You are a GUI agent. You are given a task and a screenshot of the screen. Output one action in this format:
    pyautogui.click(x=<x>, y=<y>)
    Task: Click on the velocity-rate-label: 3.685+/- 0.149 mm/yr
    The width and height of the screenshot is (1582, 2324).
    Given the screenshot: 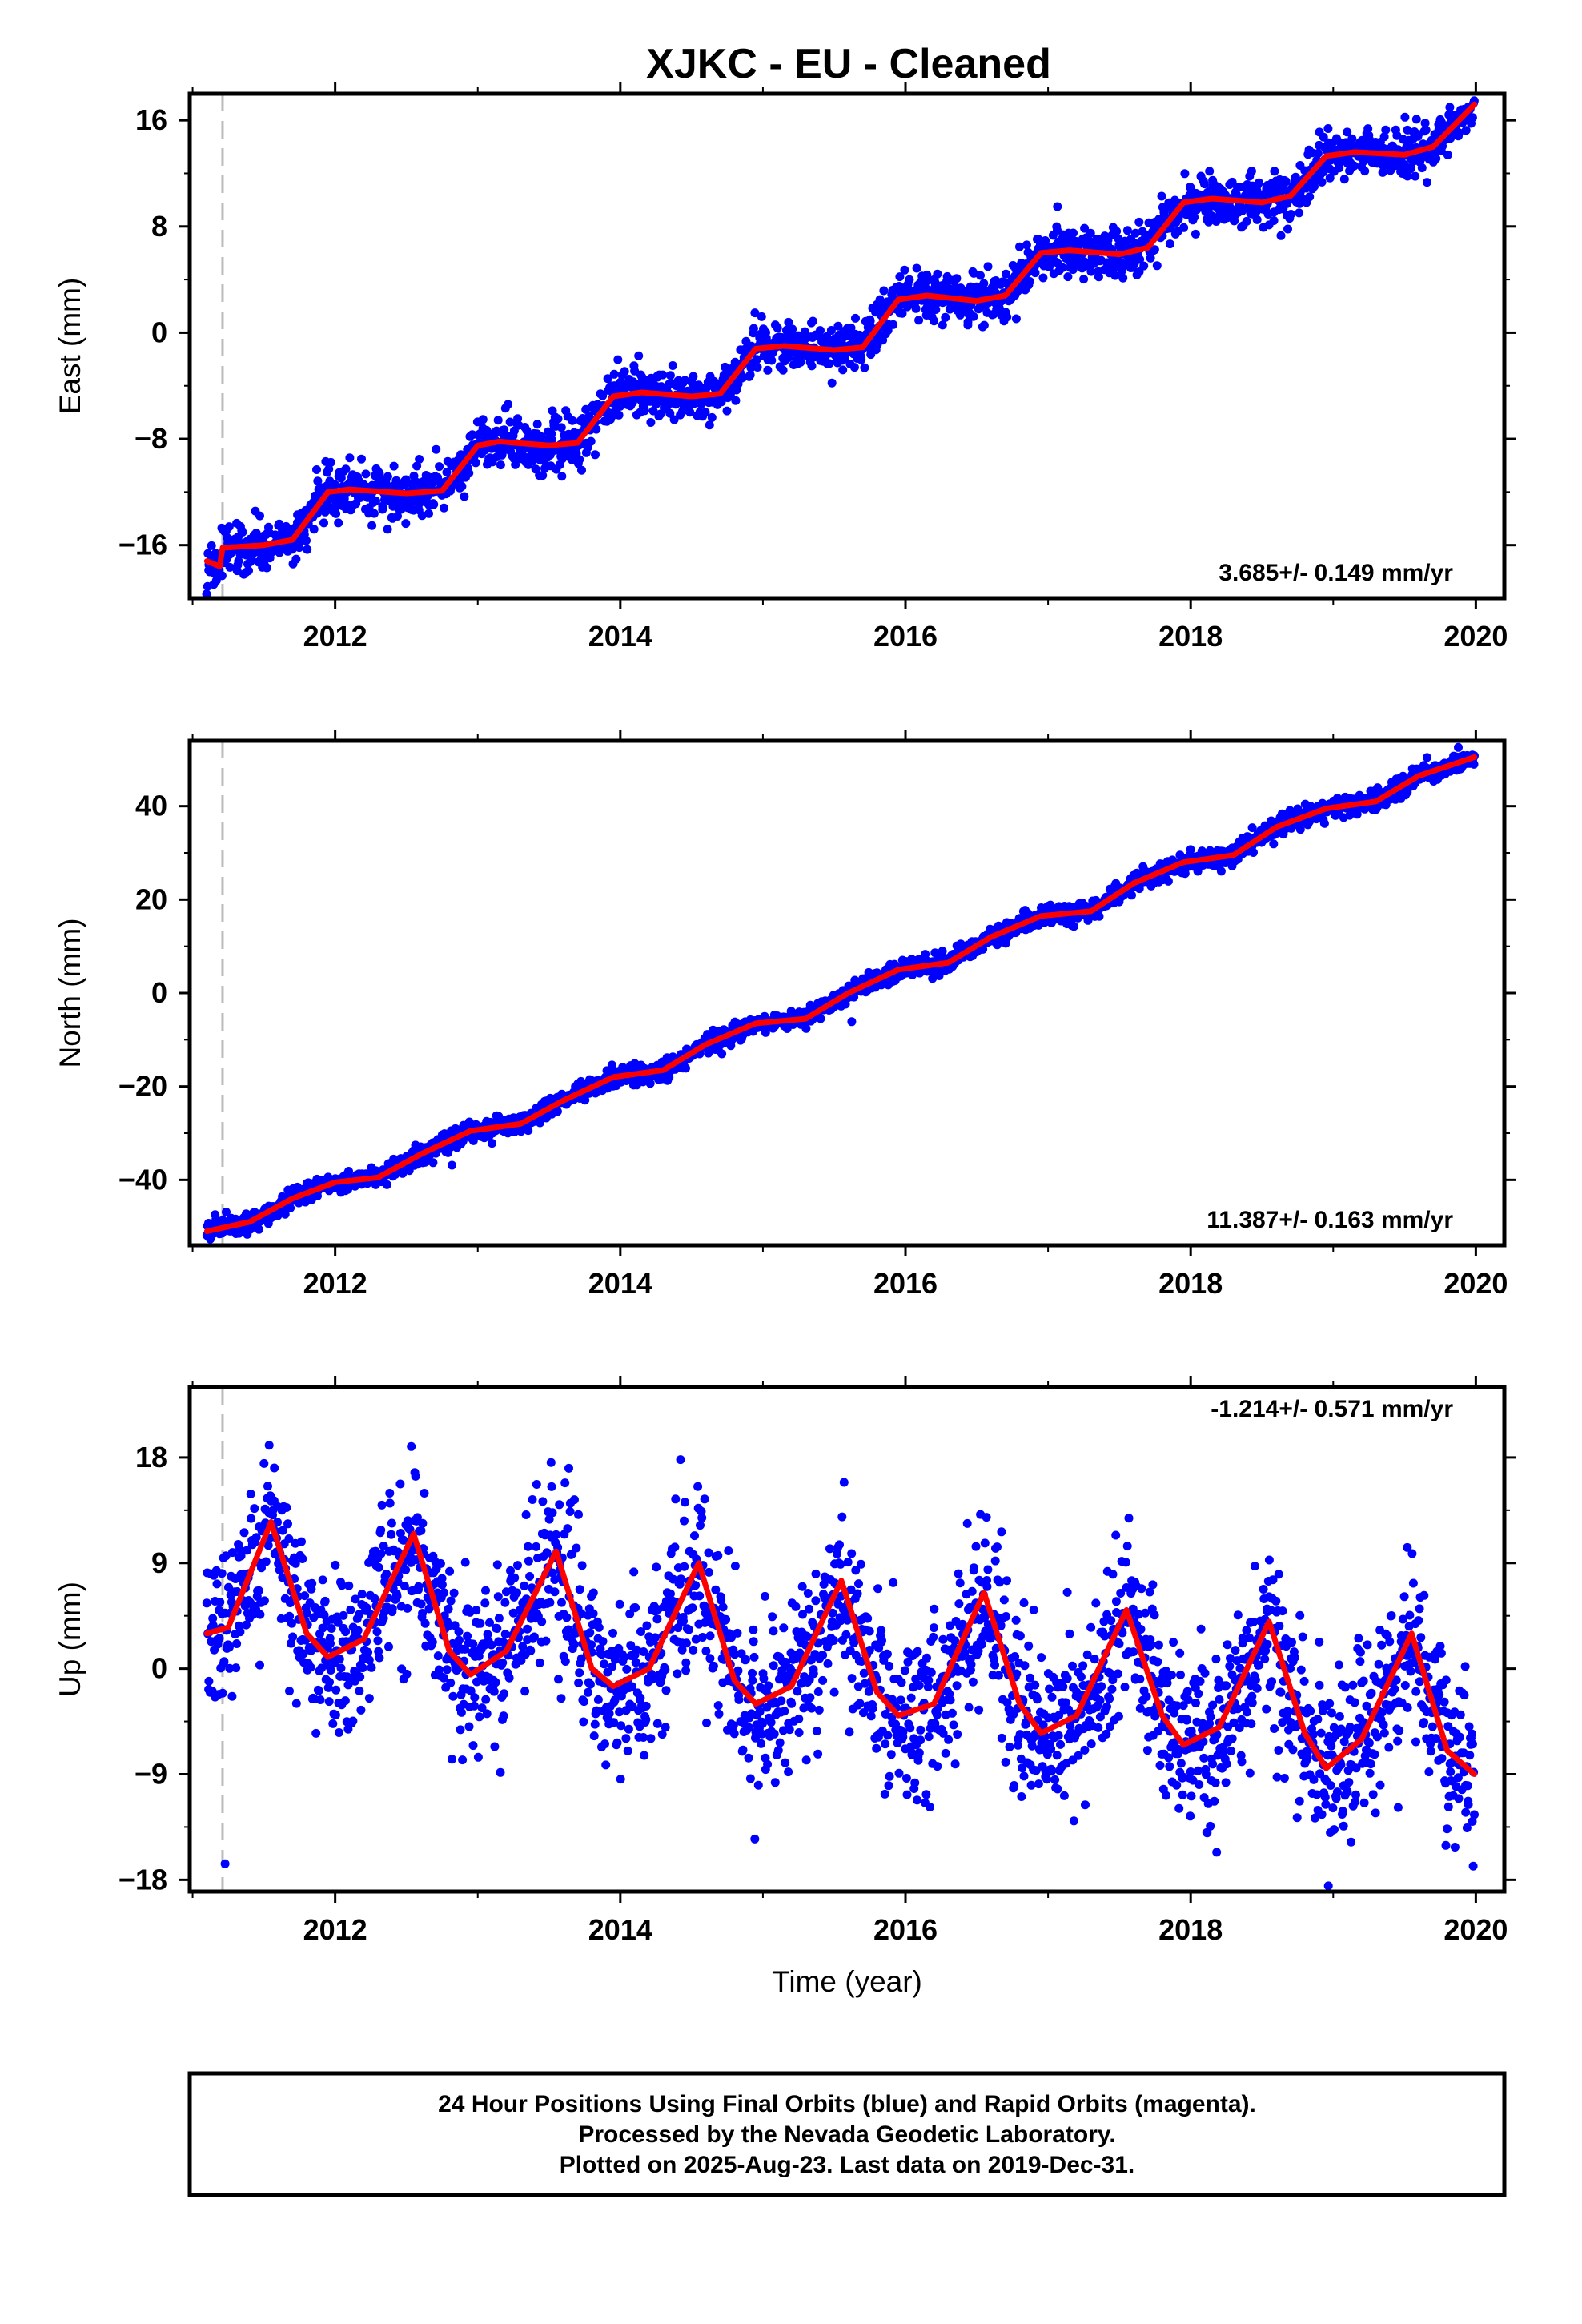 What is the action you would take?
    pyautogui.click(x=1336, y=573)
    